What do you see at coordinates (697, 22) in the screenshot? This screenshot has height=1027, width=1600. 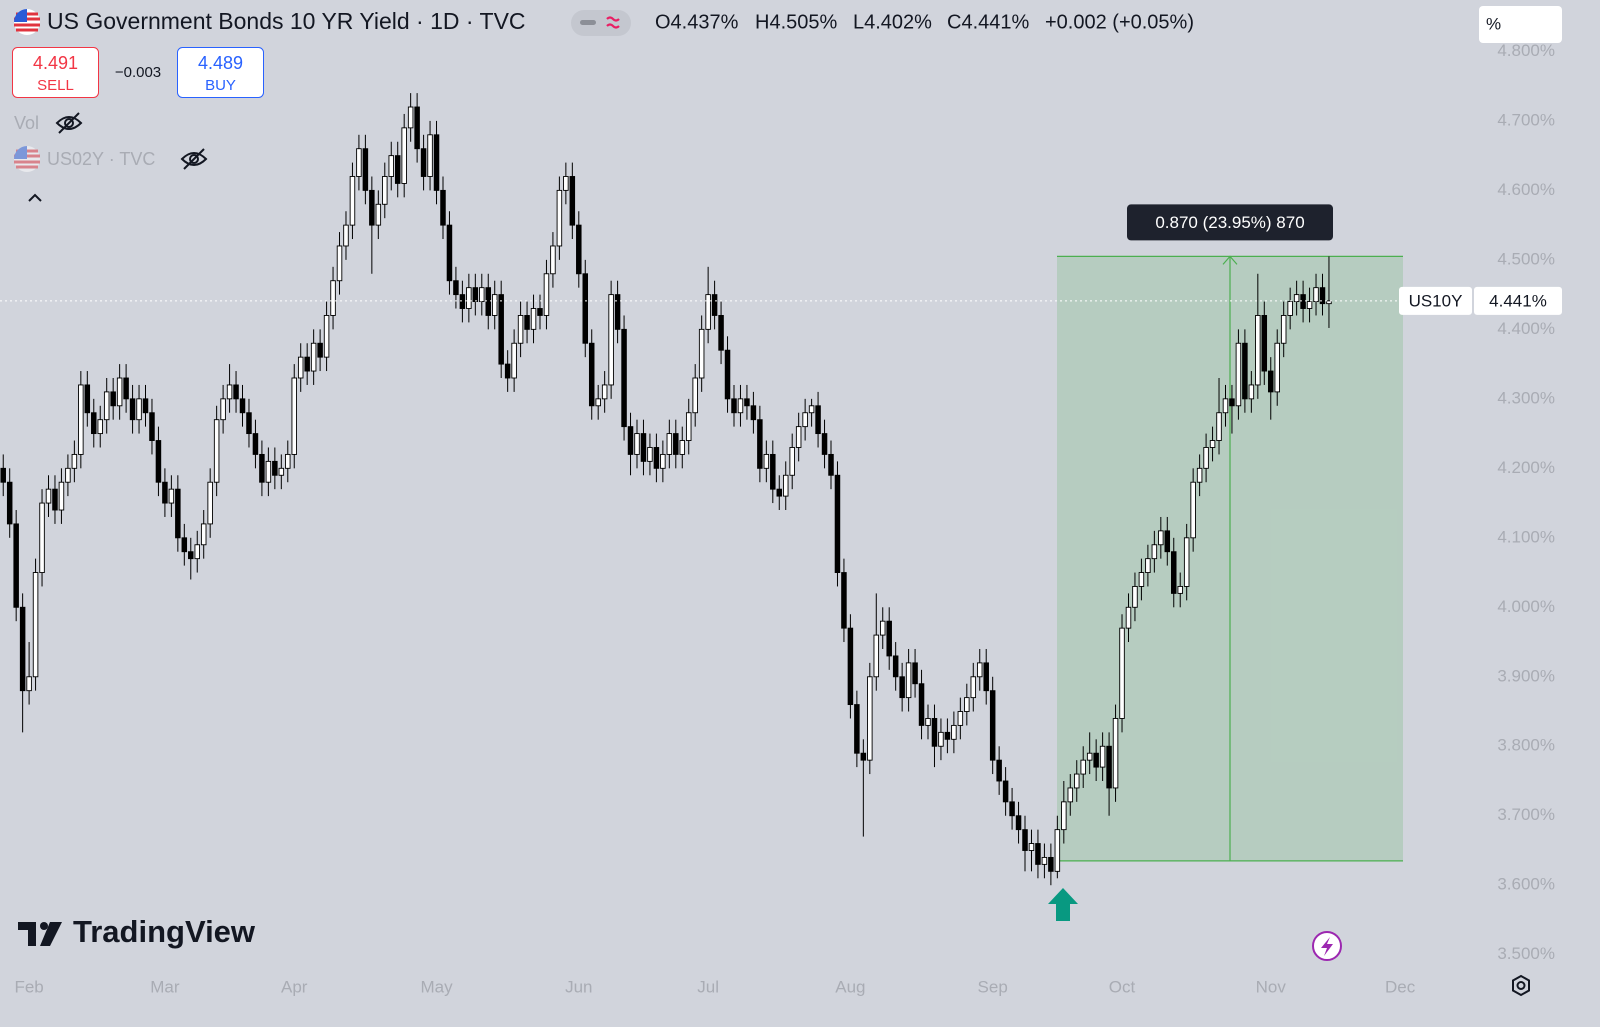 I see `ohlc-open: O4.437%` at bounding box center [697, 22].